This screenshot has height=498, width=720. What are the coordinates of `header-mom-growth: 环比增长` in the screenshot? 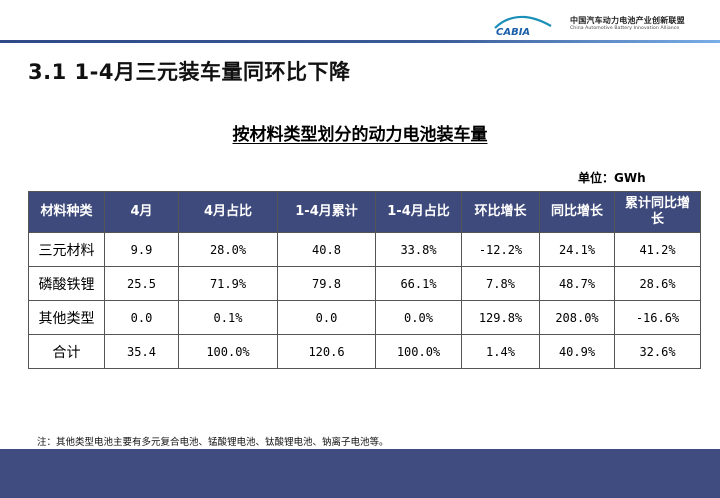 It's located at (500, 212).